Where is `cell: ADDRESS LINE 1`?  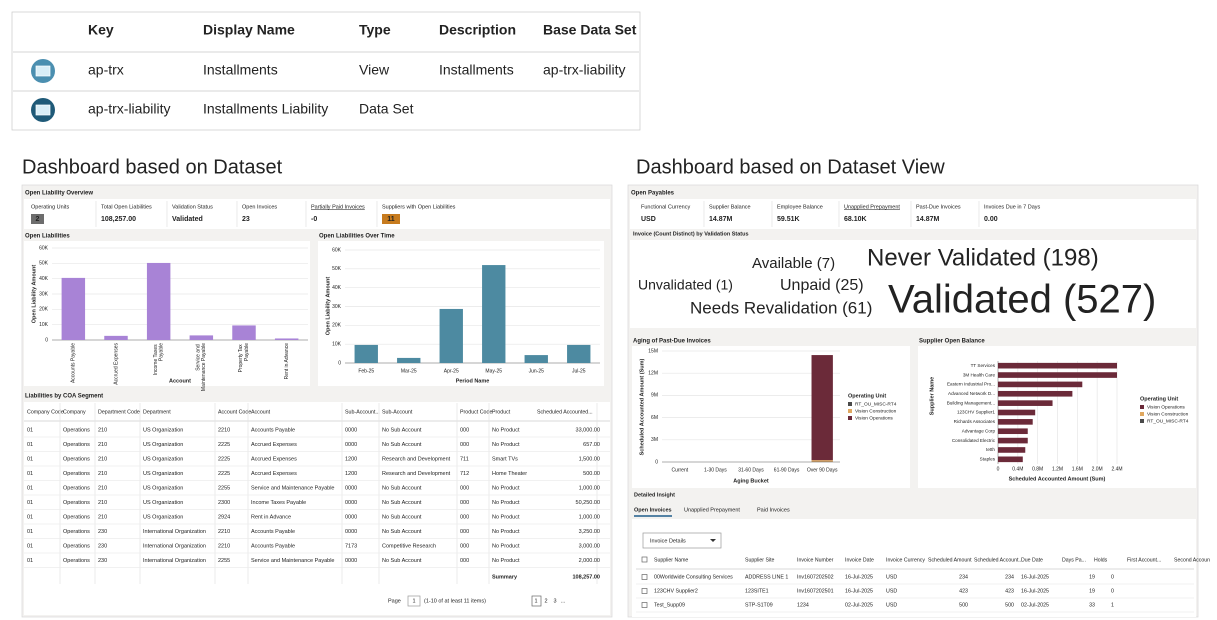 cell: ADDRESS LINE 1 is located at coordinates (766, 577).